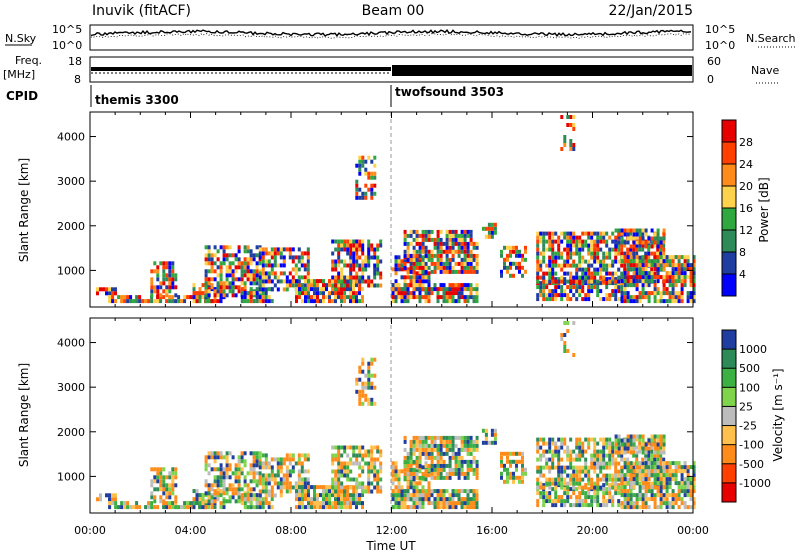  Describe the element at coordinates (291, 530) in the screenshot. I see `x-tick-label: 08:00` at that location.